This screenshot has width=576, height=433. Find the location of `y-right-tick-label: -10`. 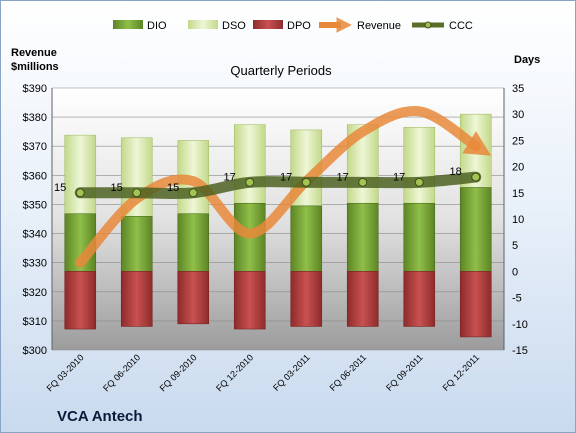

y-right-tick-label: -10 is located at coordinates (520, 325).